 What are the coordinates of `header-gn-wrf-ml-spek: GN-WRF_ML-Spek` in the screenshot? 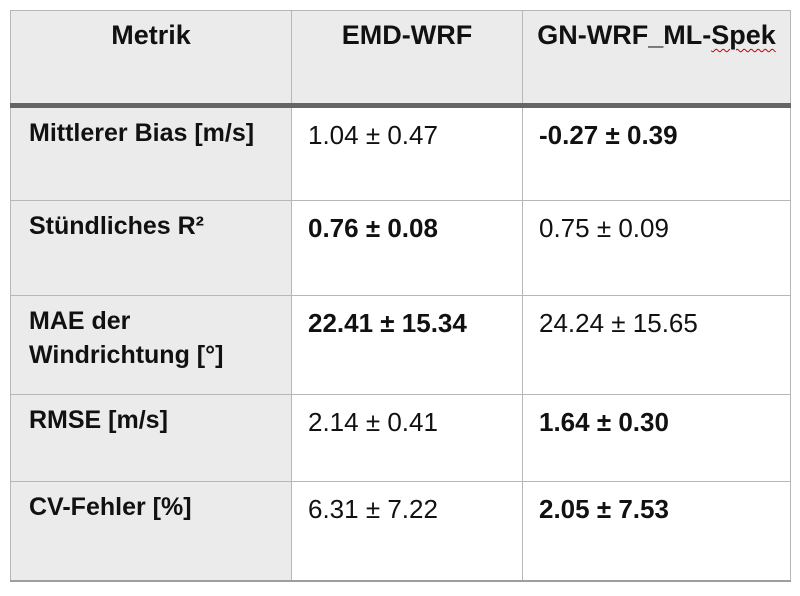 It's located at (656, 59).